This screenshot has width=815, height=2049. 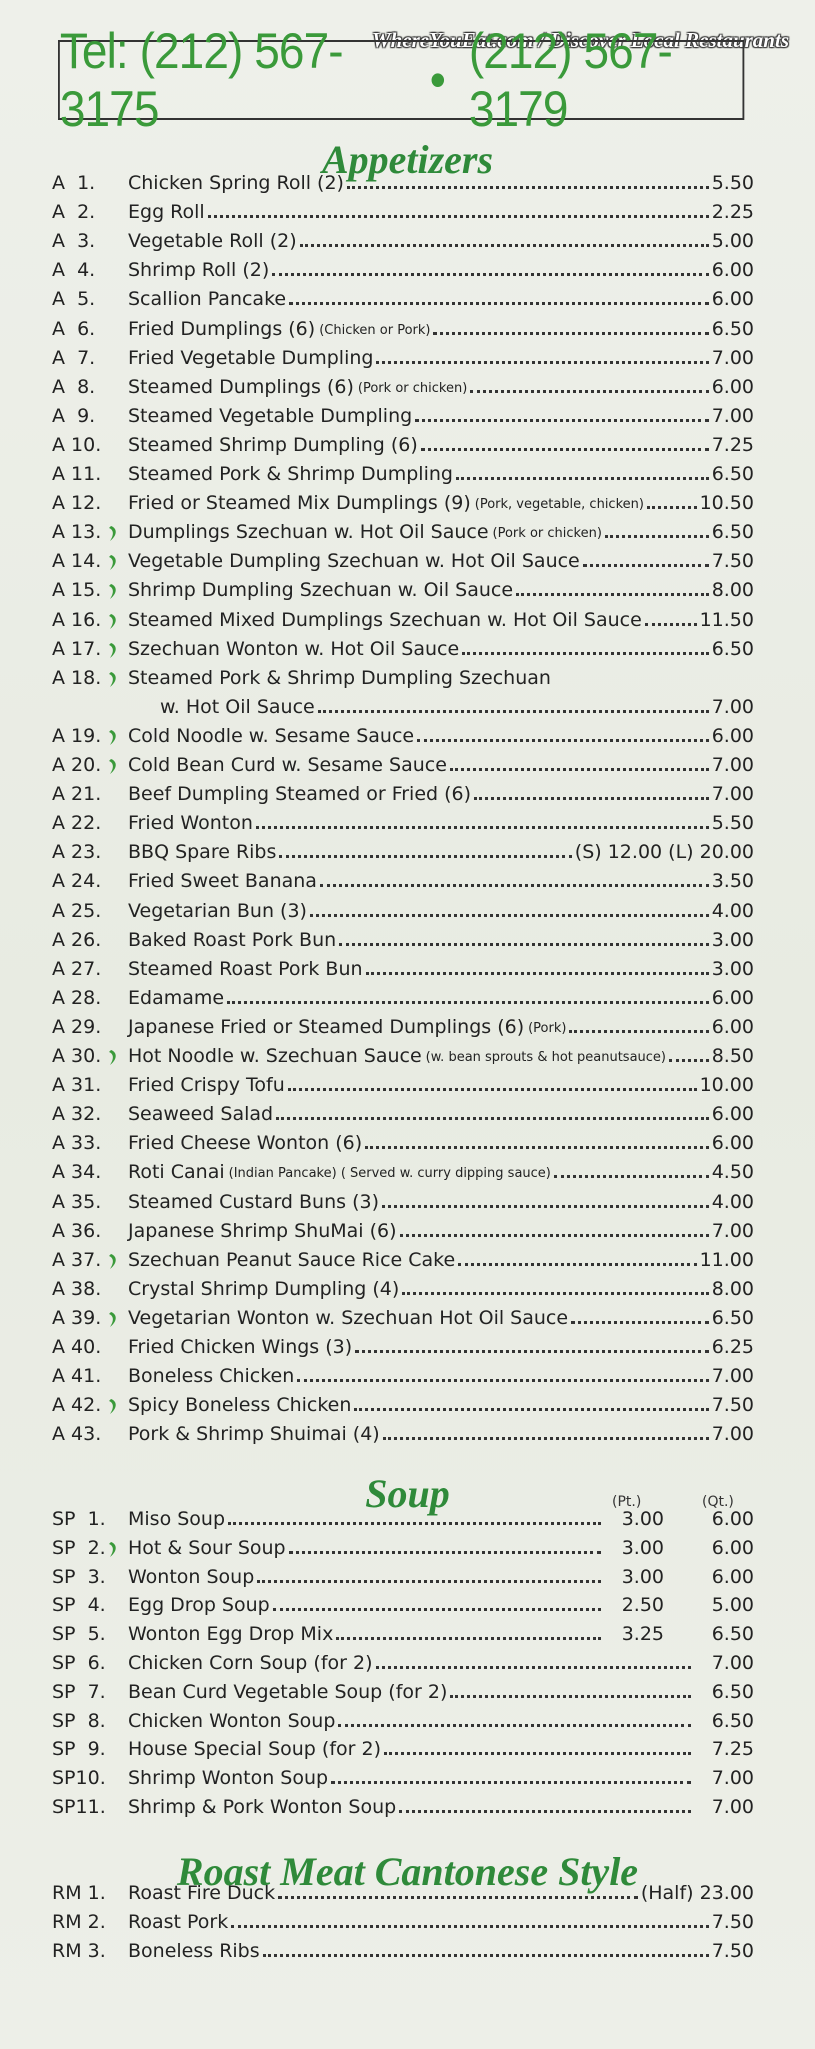 What do you see at coordinates (77, 1085) in the screenshot?
I see `item-code: A 31.` at bounding box center [77, 1085].